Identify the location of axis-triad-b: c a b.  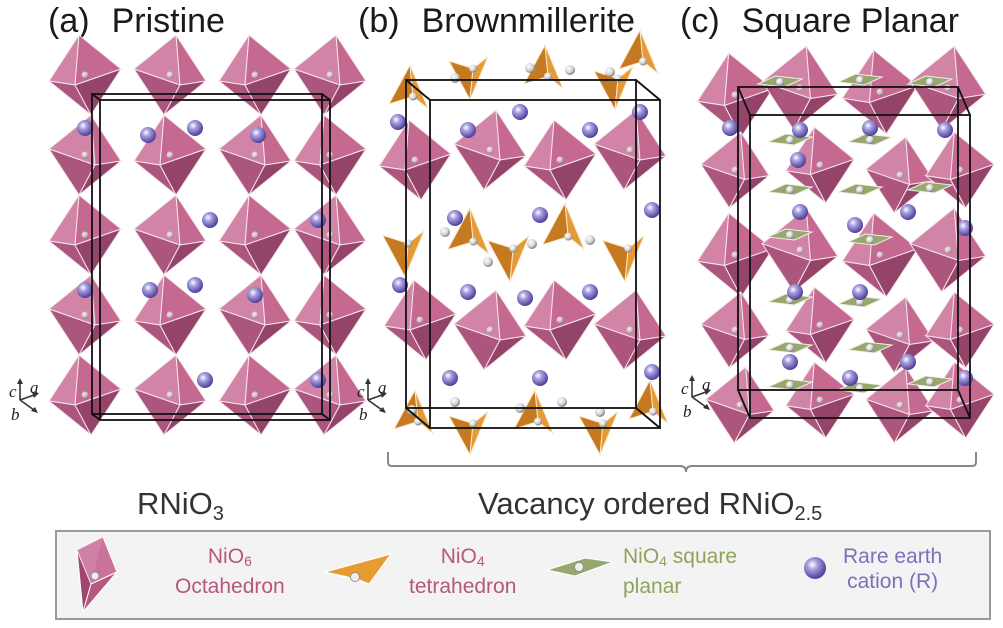
(372, 401).